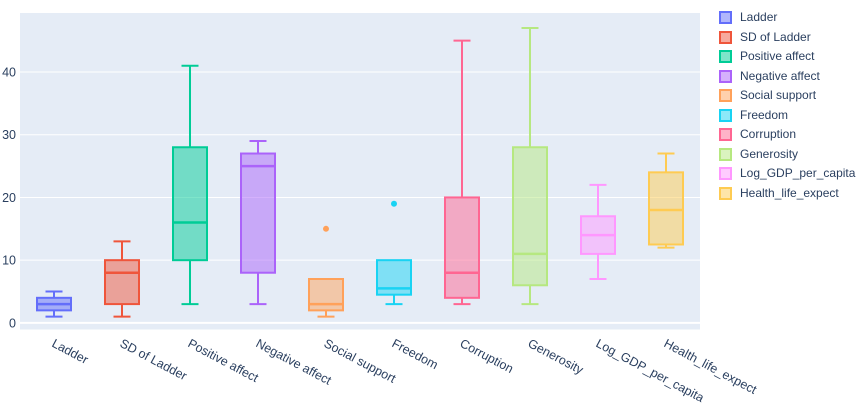  I want to click on legend-label-social-support: Social support, so click(778, 95).